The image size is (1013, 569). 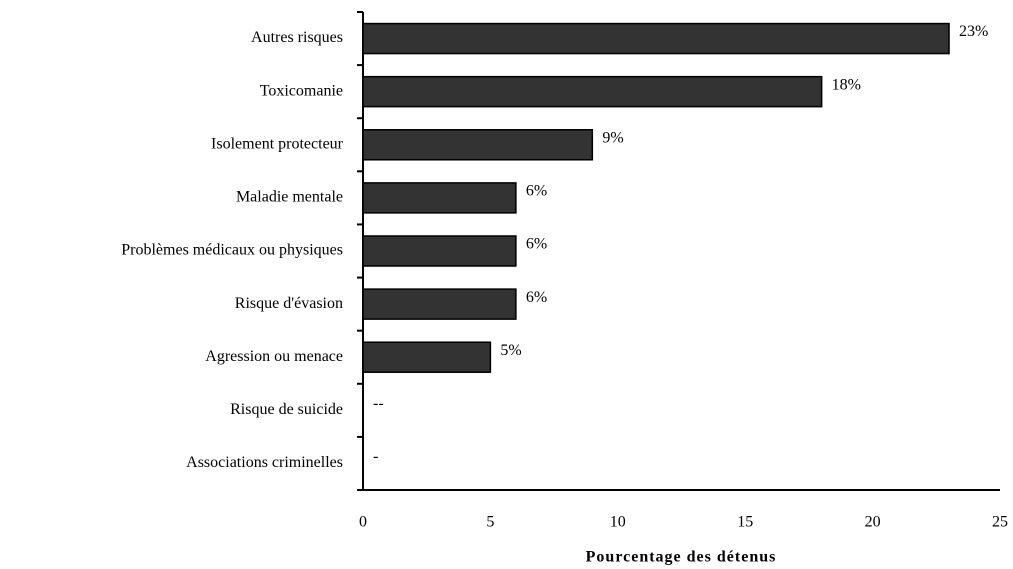 I want to click on y-tick-label: Associations criminelles, so click(x=264, y=462).